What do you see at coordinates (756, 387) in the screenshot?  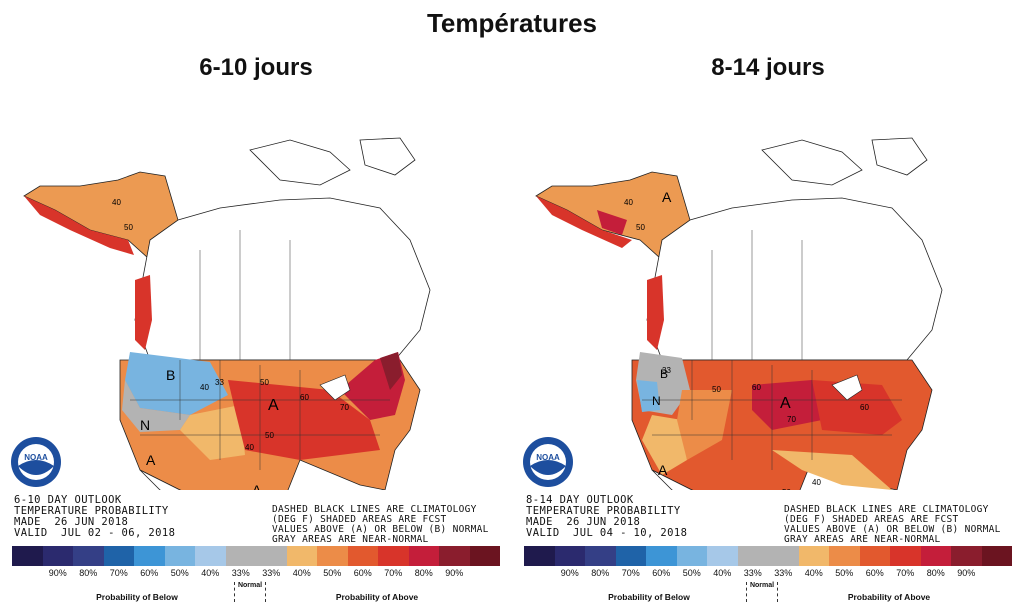 I see `contour-label: 60` at bounding box center [756, 387].